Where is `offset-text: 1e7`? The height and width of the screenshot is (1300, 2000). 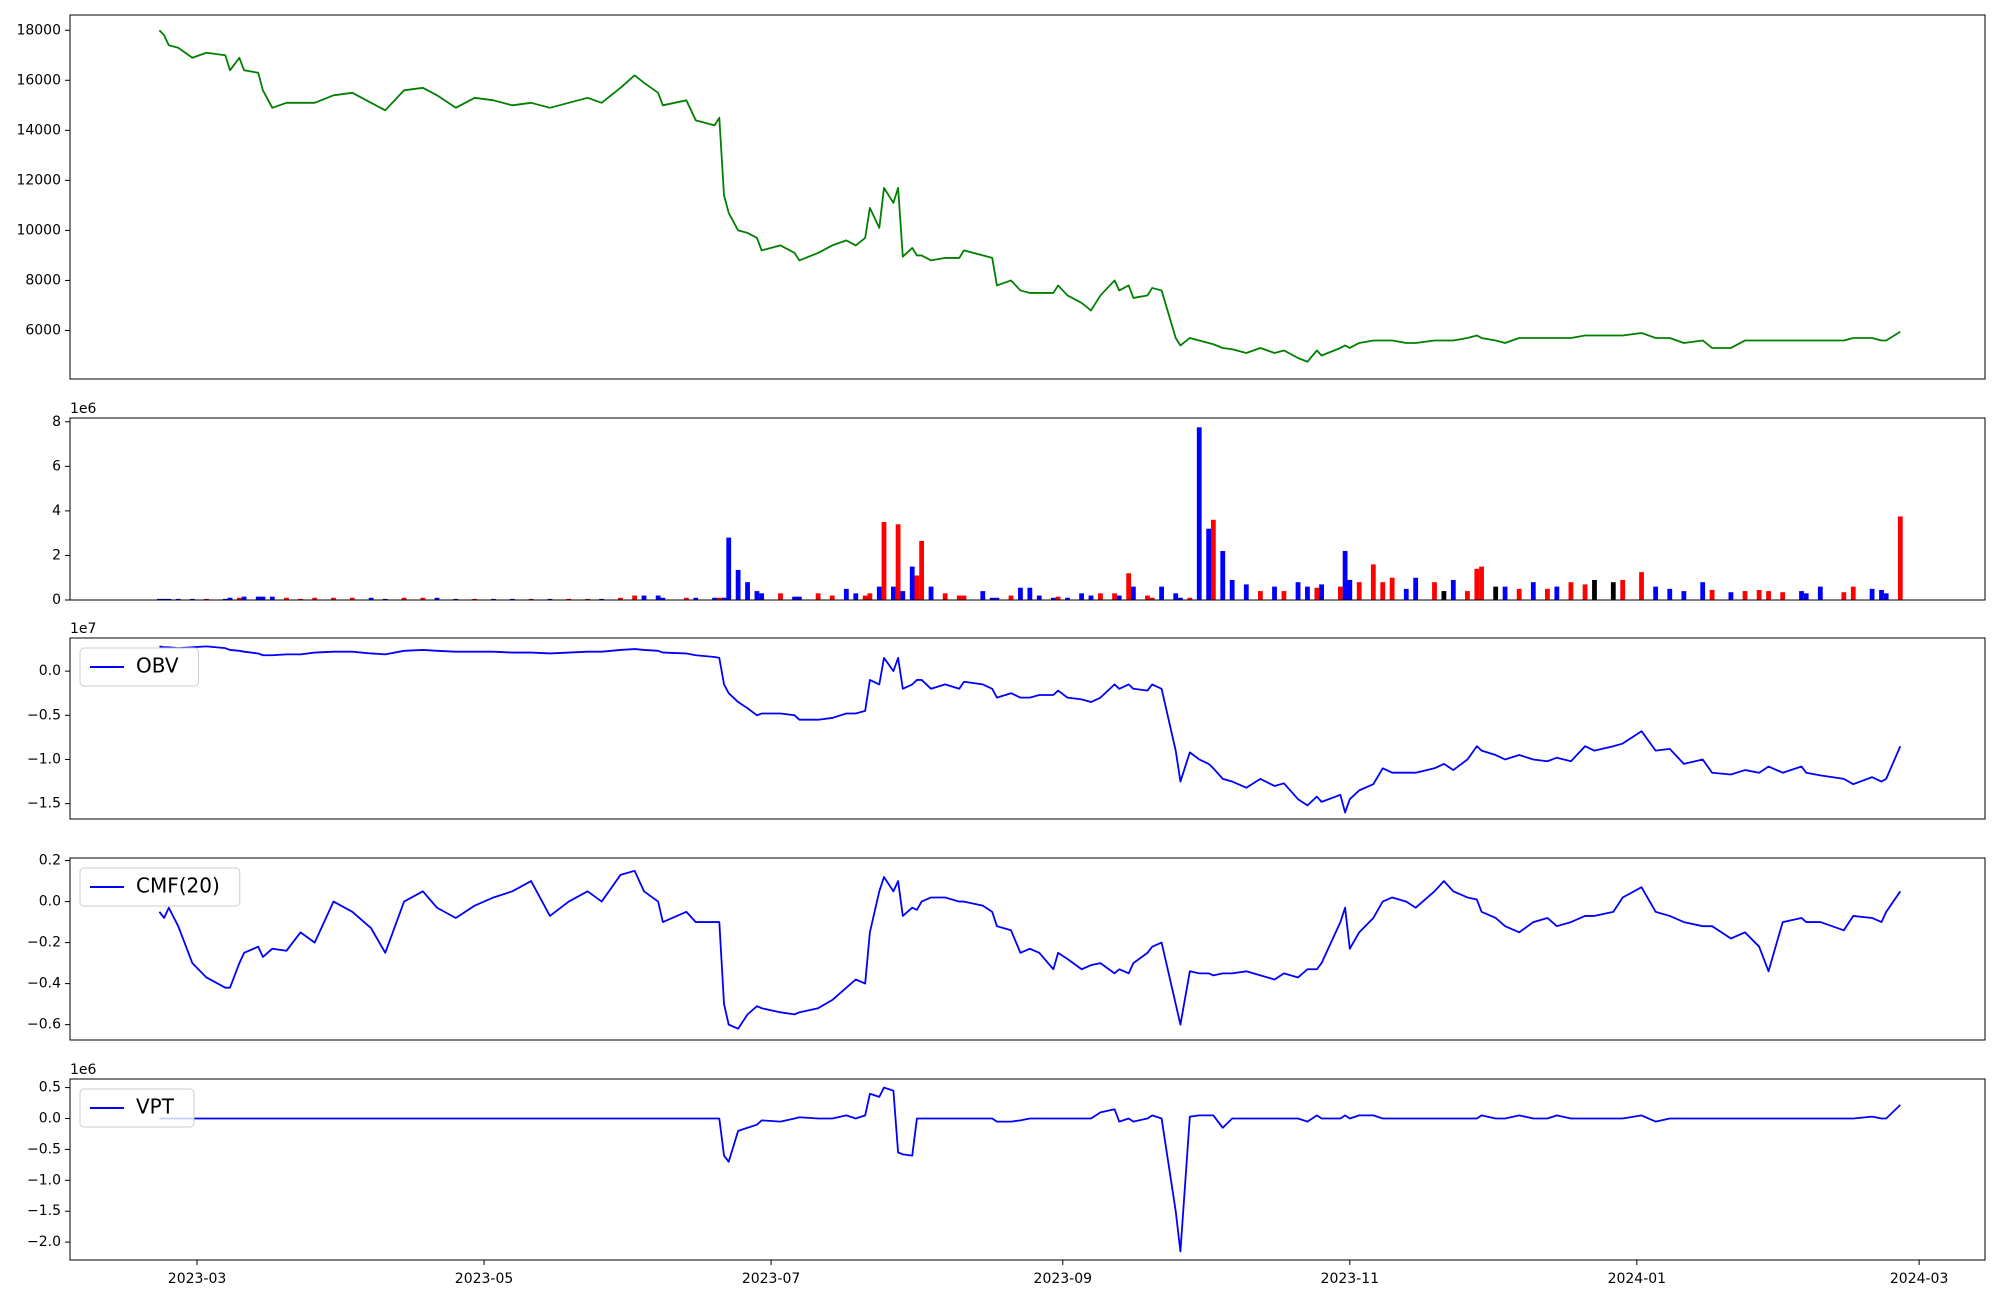
offset-text: 1e7 is located at coordinates (83, 629).